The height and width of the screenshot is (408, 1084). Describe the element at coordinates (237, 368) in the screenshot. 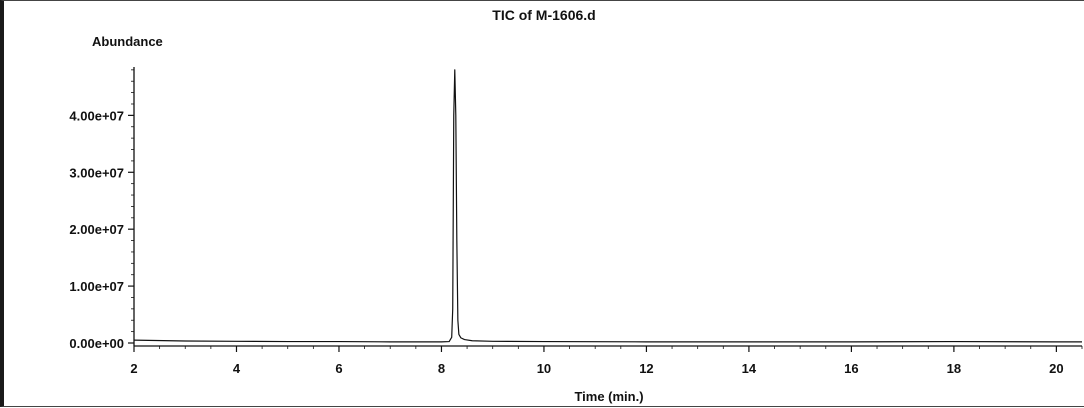

I see `x-tick-label: 4` at that location.